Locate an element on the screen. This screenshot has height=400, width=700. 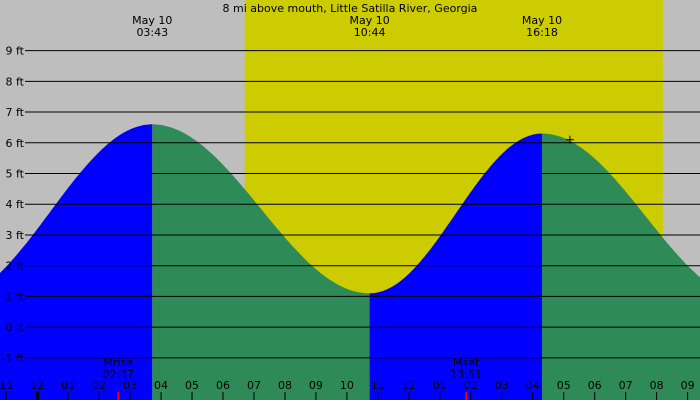
y-tick-label: 3 ft is located at coordinates (15, 235).